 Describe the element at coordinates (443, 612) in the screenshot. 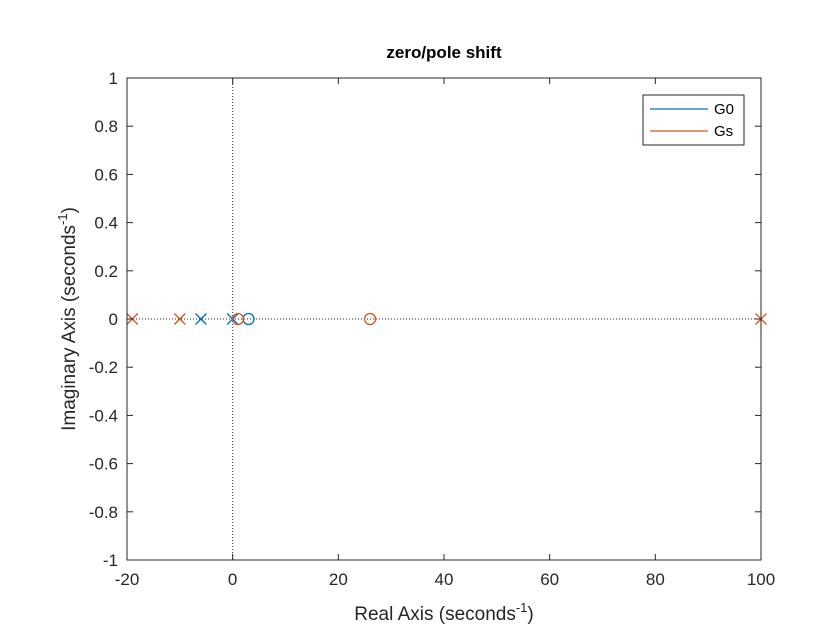

I see `x-axis-label: Real Axis (seconds-1)` at that location.